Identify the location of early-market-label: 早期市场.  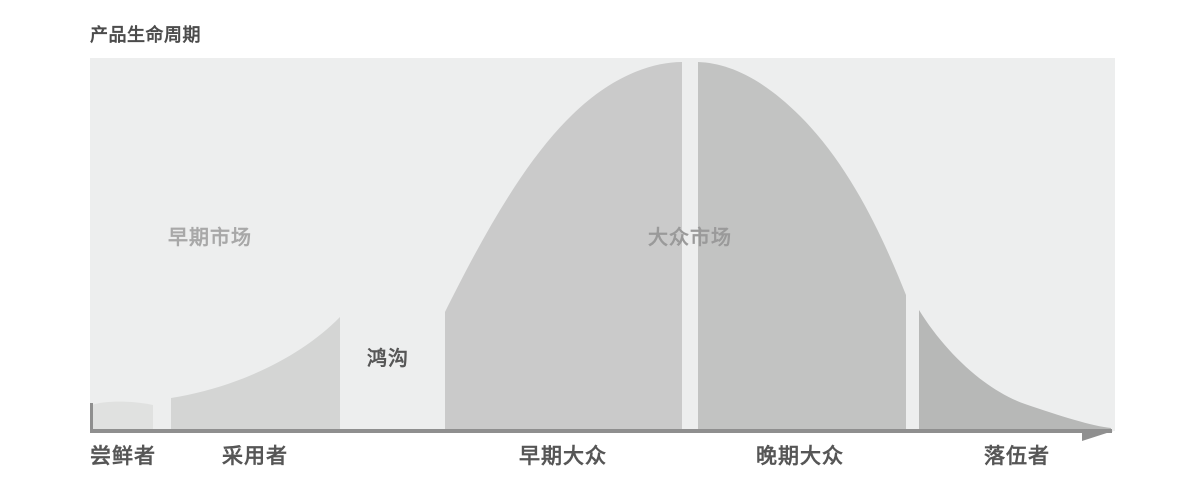
(210, 237).